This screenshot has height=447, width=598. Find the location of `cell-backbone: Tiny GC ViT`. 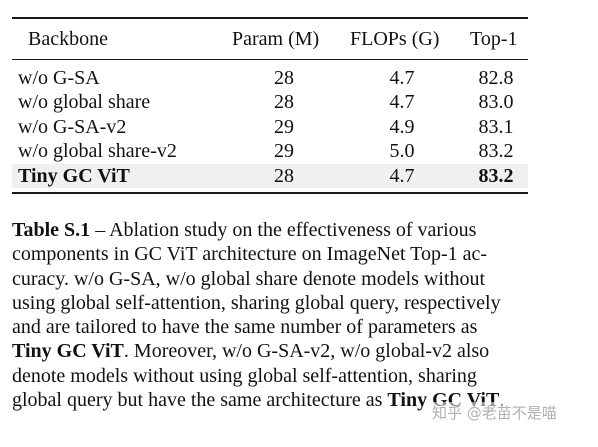

cell-backbone: Tiny GC ViT is located at coordinates (74, 175).